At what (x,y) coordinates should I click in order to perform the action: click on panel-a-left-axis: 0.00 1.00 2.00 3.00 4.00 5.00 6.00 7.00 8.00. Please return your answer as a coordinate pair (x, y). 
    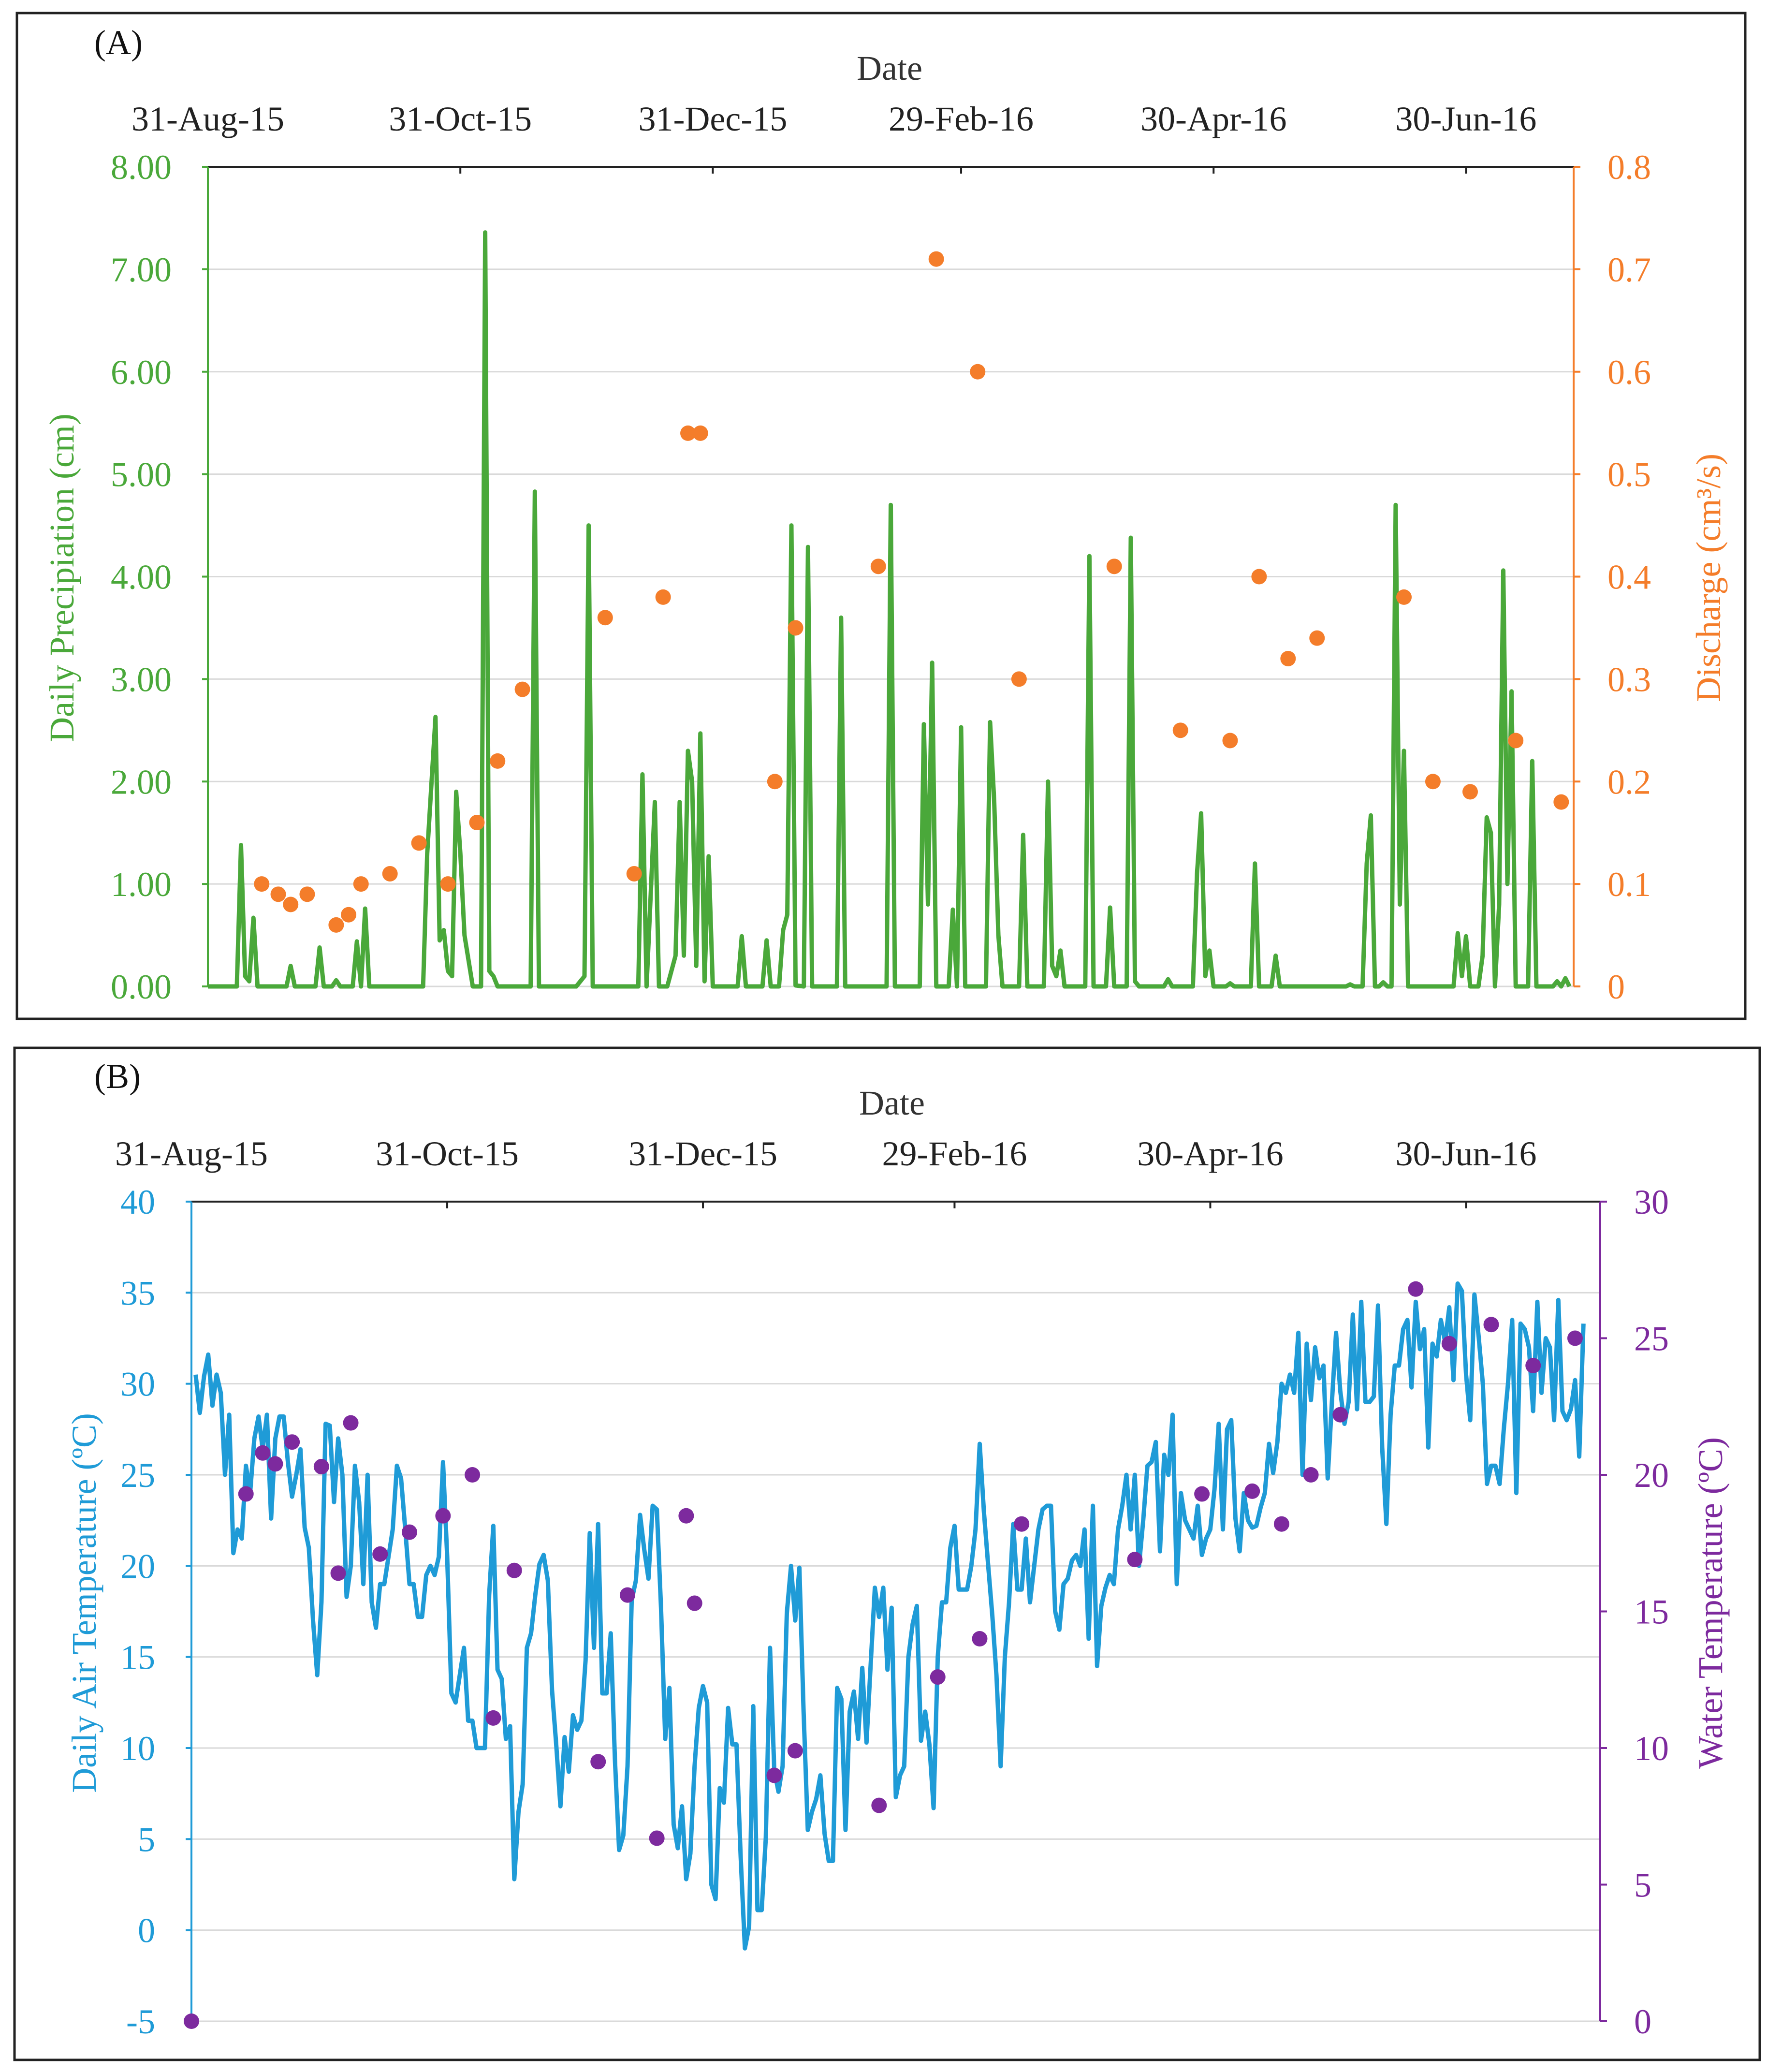
    Looking at the image, I should click on (160, 577).